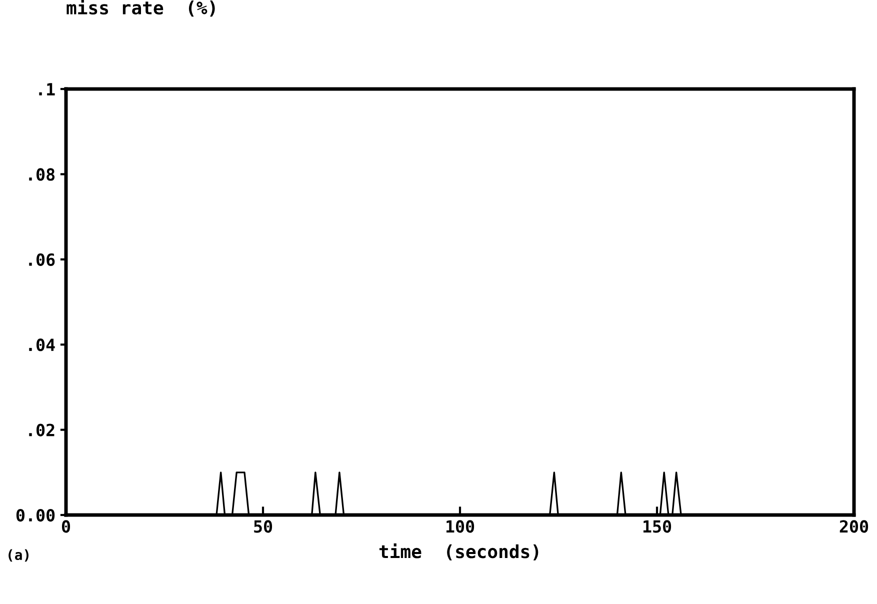 The width and height of the screenshot is (877, 604). I want to click on y-tick-label: .08, so click(42, 174).